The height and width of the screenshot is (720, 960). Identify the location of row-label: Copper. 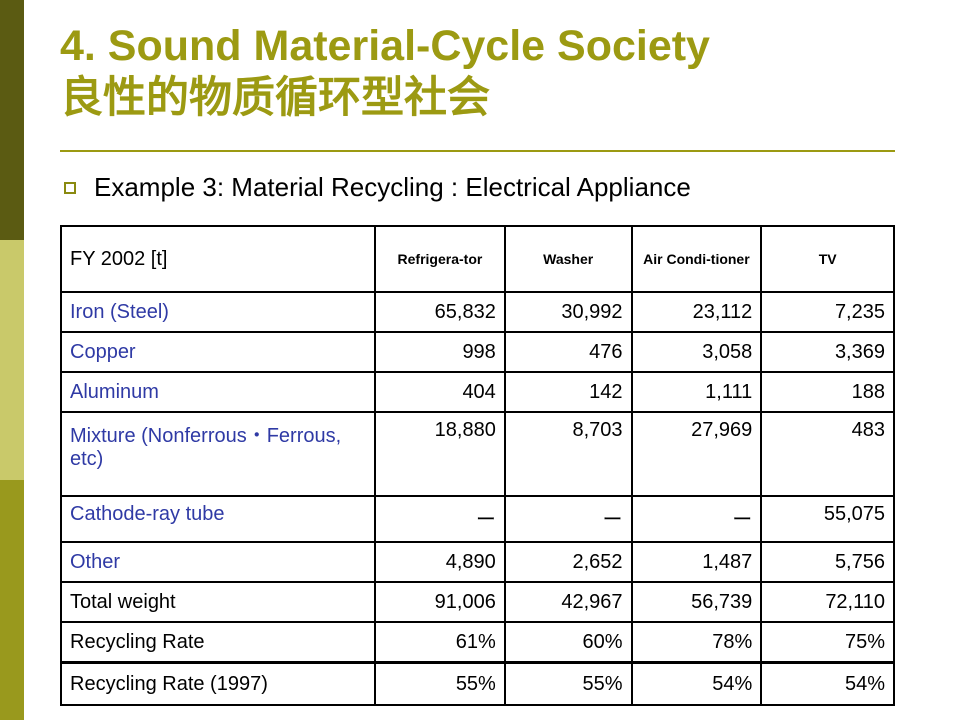
(218, 352).